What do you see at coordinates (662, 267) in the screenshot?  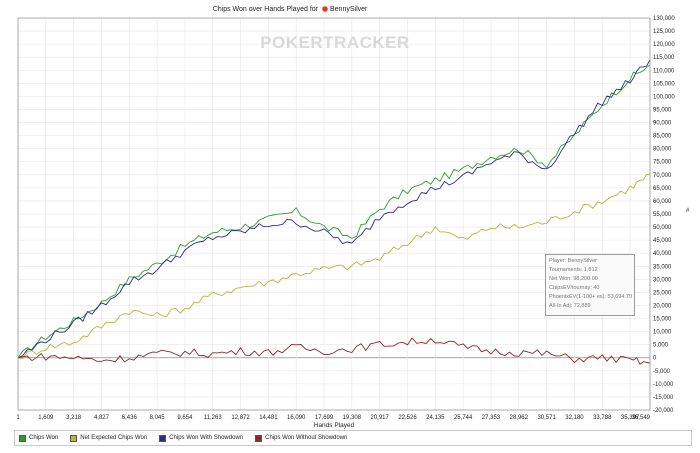 I see `y-tick-label: 35,000` at bounding box center [662, 267].